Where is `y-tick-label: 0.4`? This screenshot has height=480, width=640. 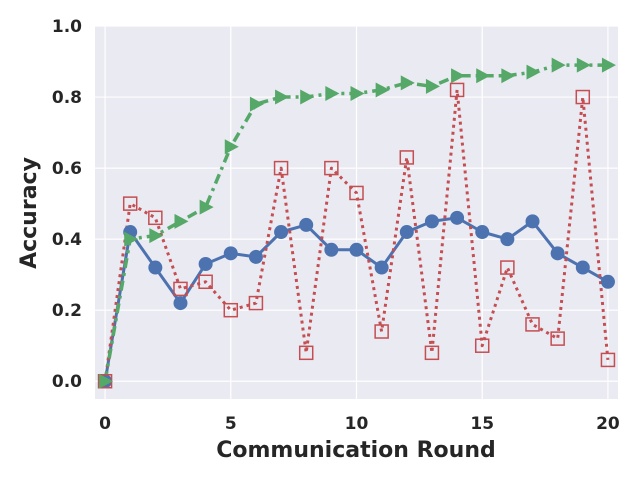 y-tick-label: 0.4 is located at coordinates (67, 240).